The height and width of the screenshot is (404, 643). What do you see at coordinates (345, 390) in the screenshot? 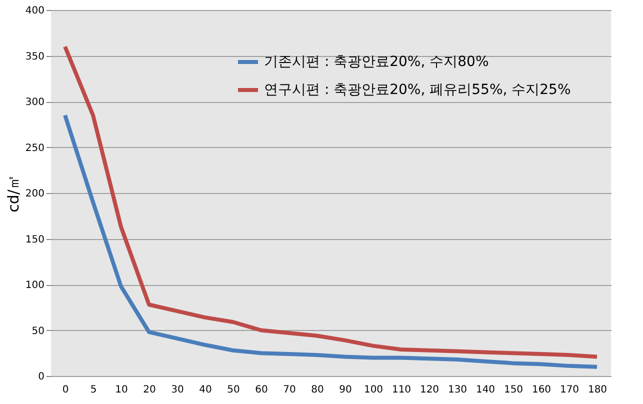
I see `x-tick-label: 90` at bounding box center [345, 390].